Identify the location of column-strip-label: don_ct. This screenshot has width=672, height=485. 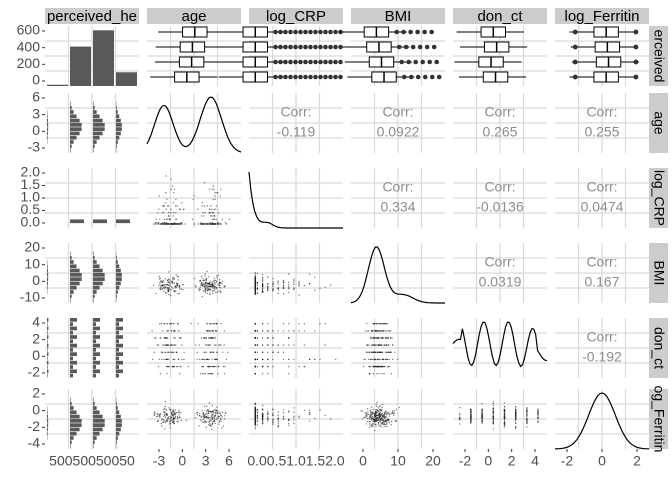
(500, 16).